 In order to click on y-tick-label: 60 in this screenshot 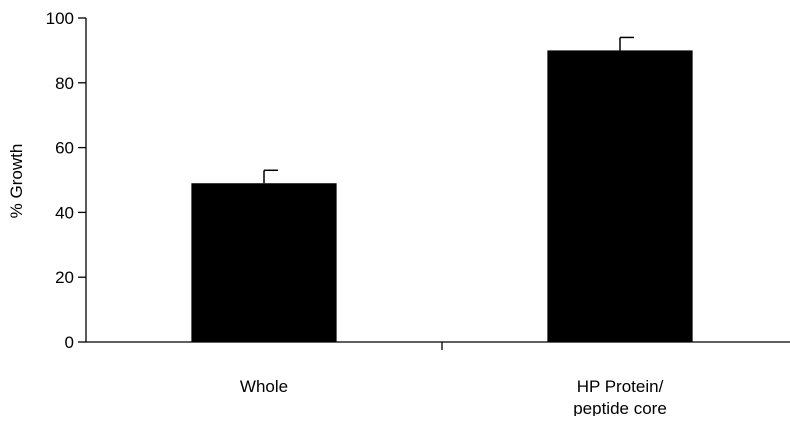, I will do `click(64, 148)`.